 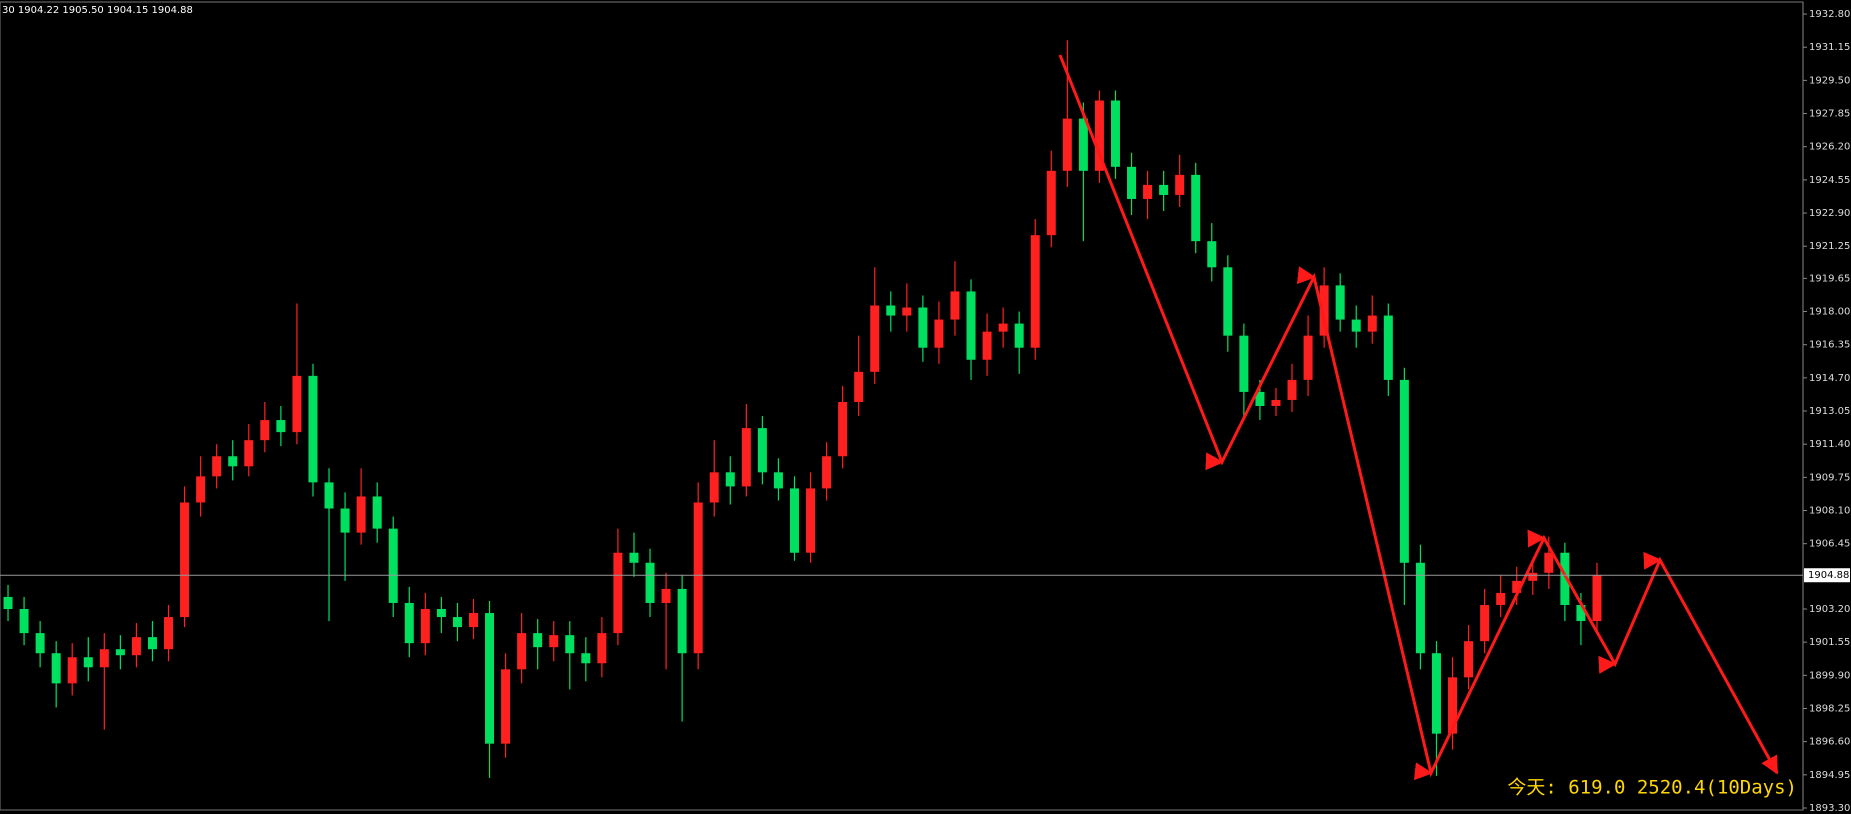 I want to click on y-tick-label: 1916.35, so click(x=1829, y=345).